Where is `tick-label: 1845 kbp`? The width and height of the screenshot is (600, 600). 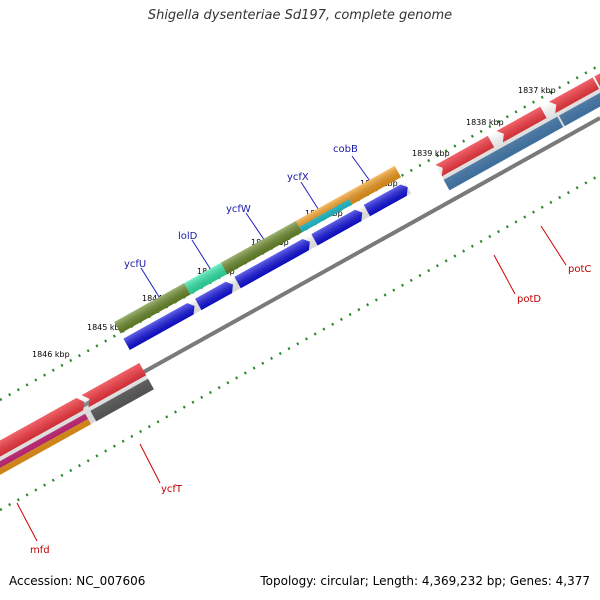 tick-label: 1845 kbp is located at coordinates (106, 327).